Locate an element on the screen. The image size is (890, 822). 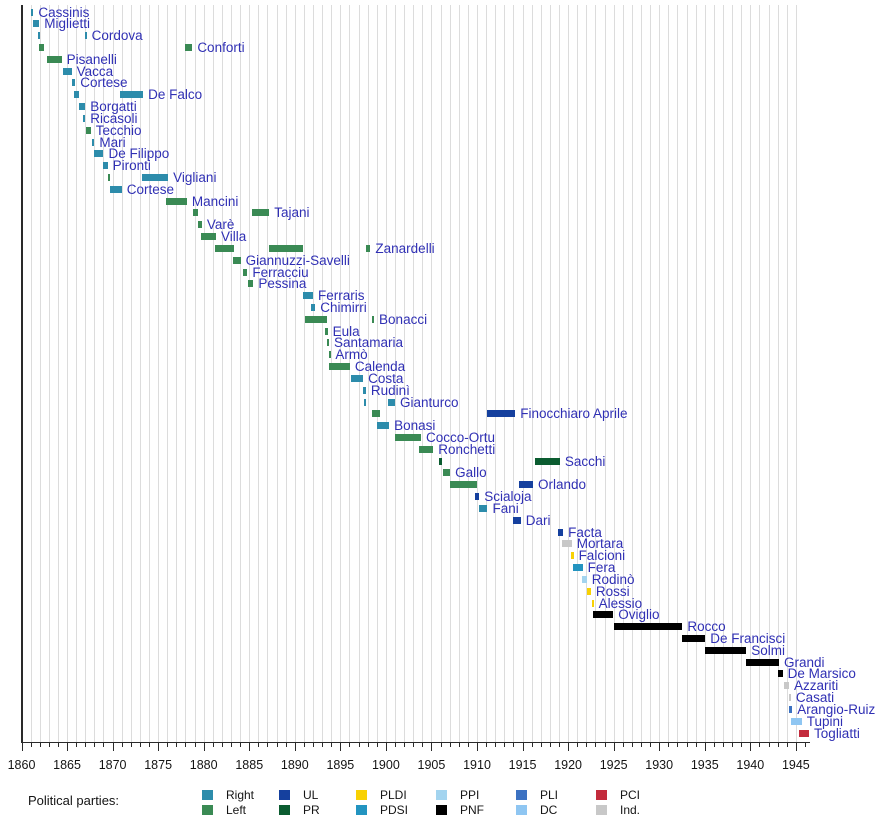
minister-name-label: Cassinis is located at coordinates (64, 12).